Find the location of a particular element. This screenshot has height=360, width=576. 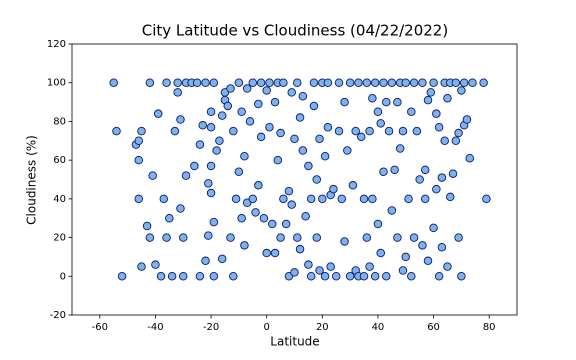

y-tick-label: 0 is located at coordinates (63, 276).